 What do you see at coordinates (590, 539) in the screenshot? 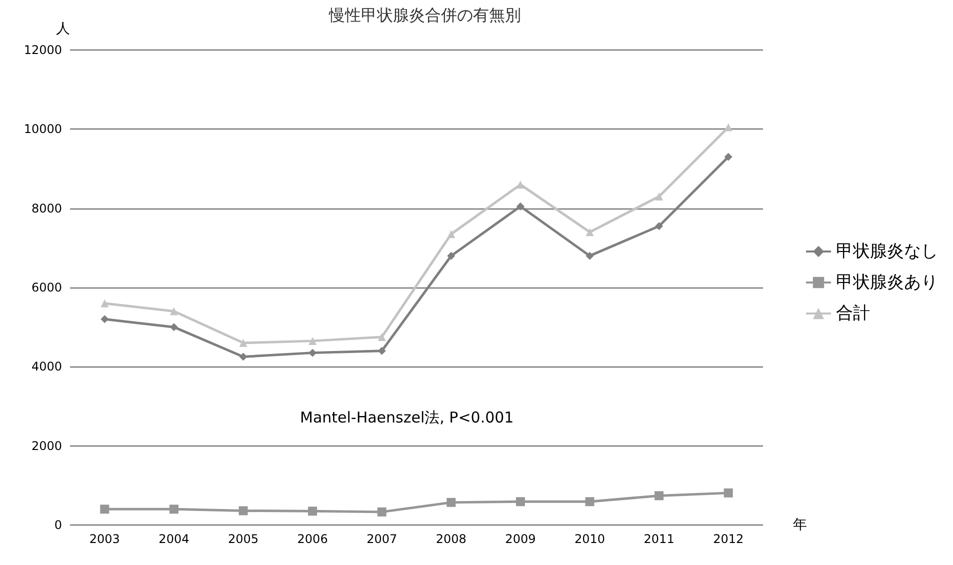
I see `x-tick-label: 2010` at bounding box center [590, 539].